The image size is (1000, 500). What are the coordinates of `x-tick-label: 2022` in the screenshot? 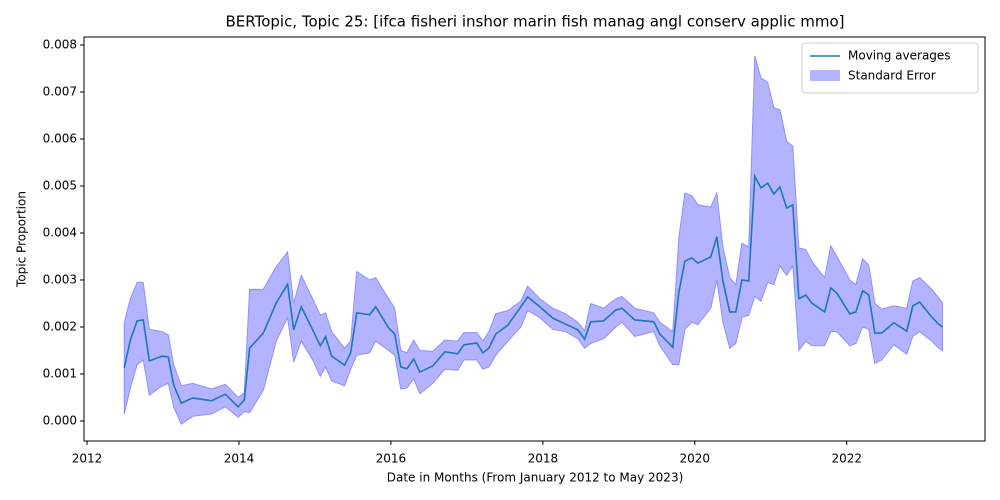 It's located at (846, 459).